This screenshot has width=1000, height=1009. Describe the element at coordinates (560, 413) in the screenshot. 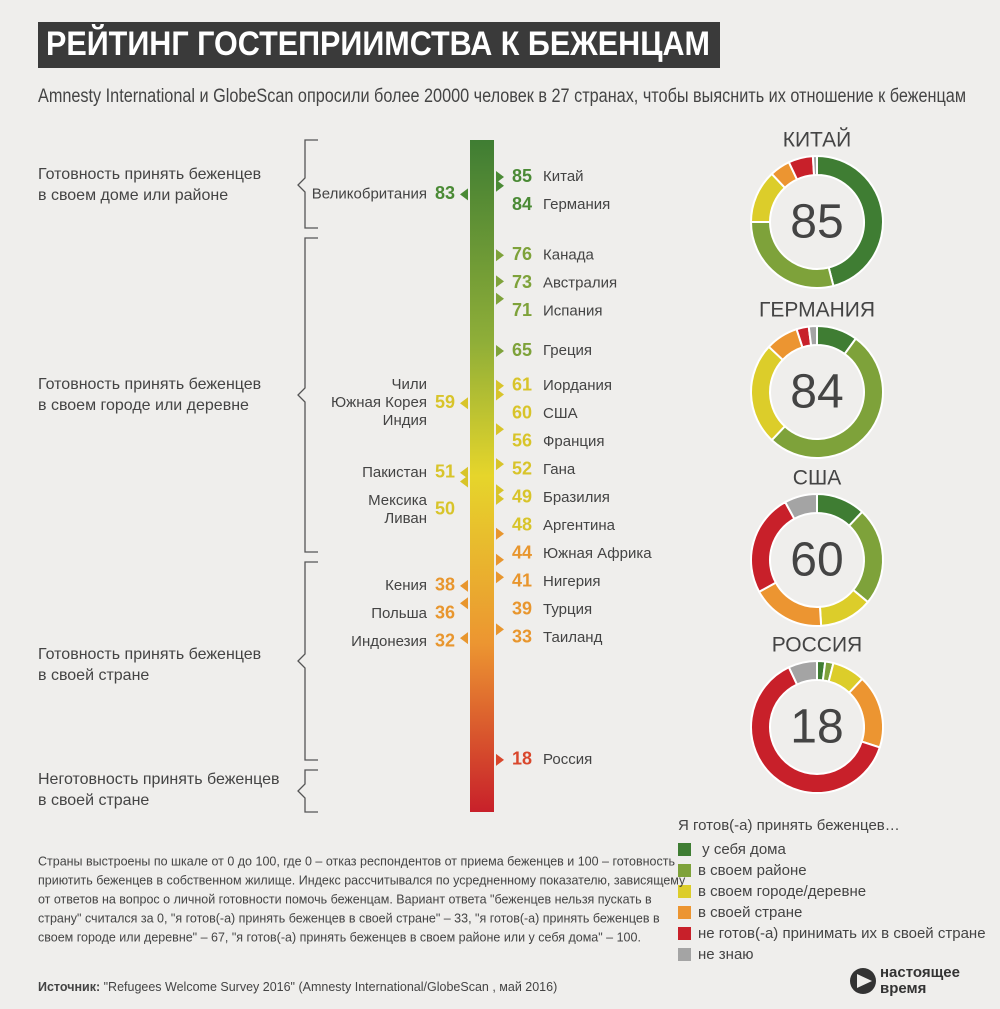

I see `country-name: США` at that location.